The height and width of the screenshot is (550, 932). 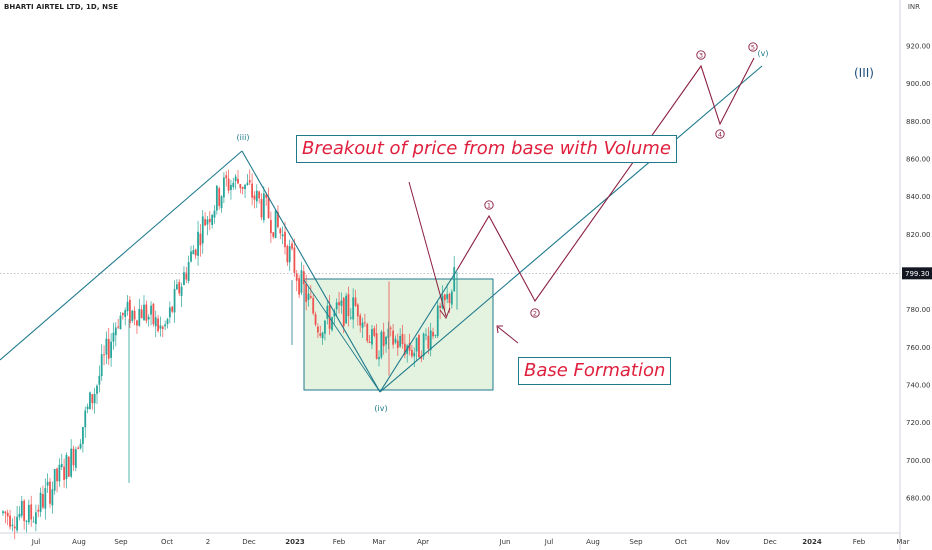 I want to click on time-axis-tick: Apr, so click(x=423, y=542).